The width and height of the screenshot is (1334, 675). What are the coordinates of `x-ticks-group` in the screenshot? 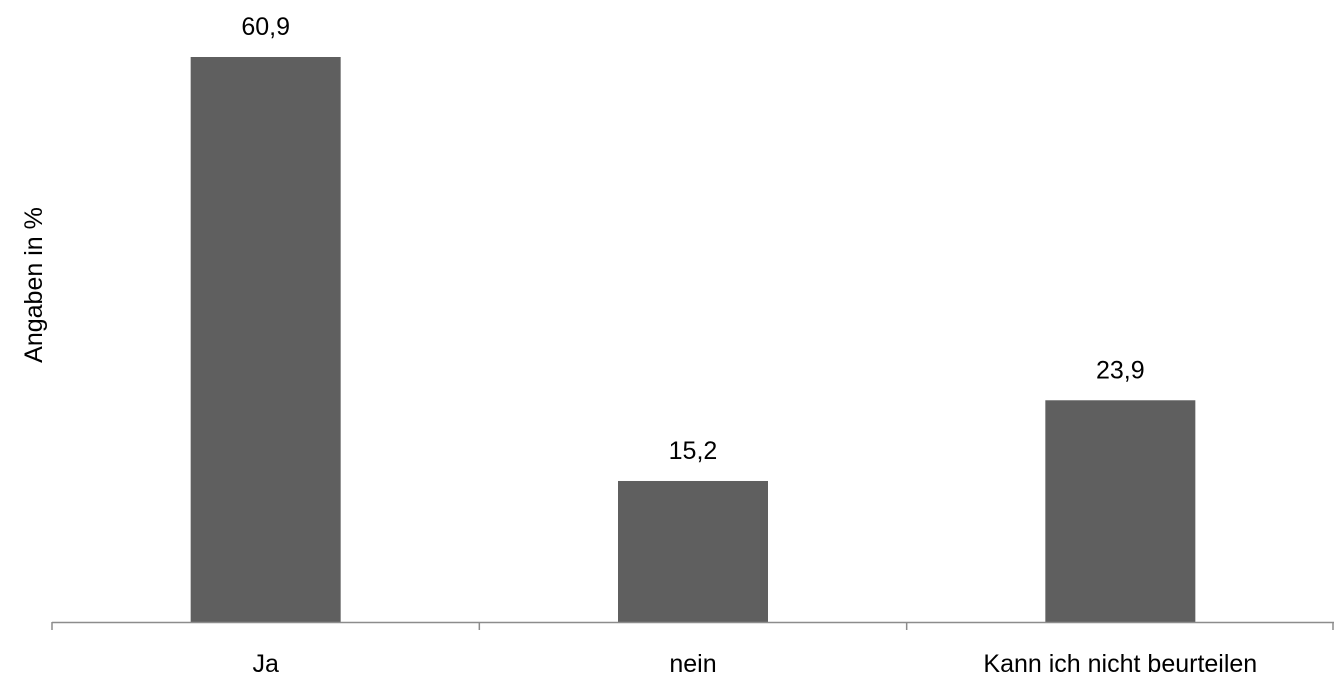 It's located at (692, 626).